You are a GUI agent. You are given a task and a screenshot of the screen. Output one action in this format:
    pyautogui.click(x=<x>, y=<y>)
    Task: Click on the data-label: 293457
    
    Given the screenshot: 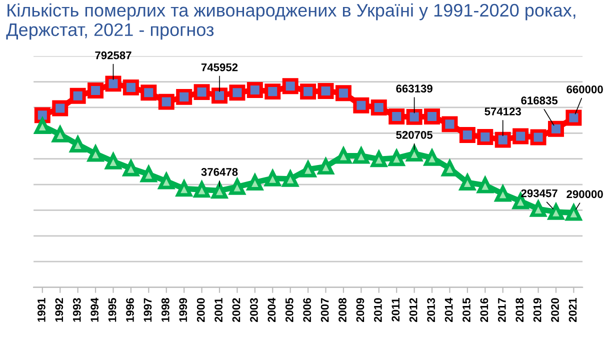 What is the action you would take?
    pyautogui.click(x=539, y=193)
    